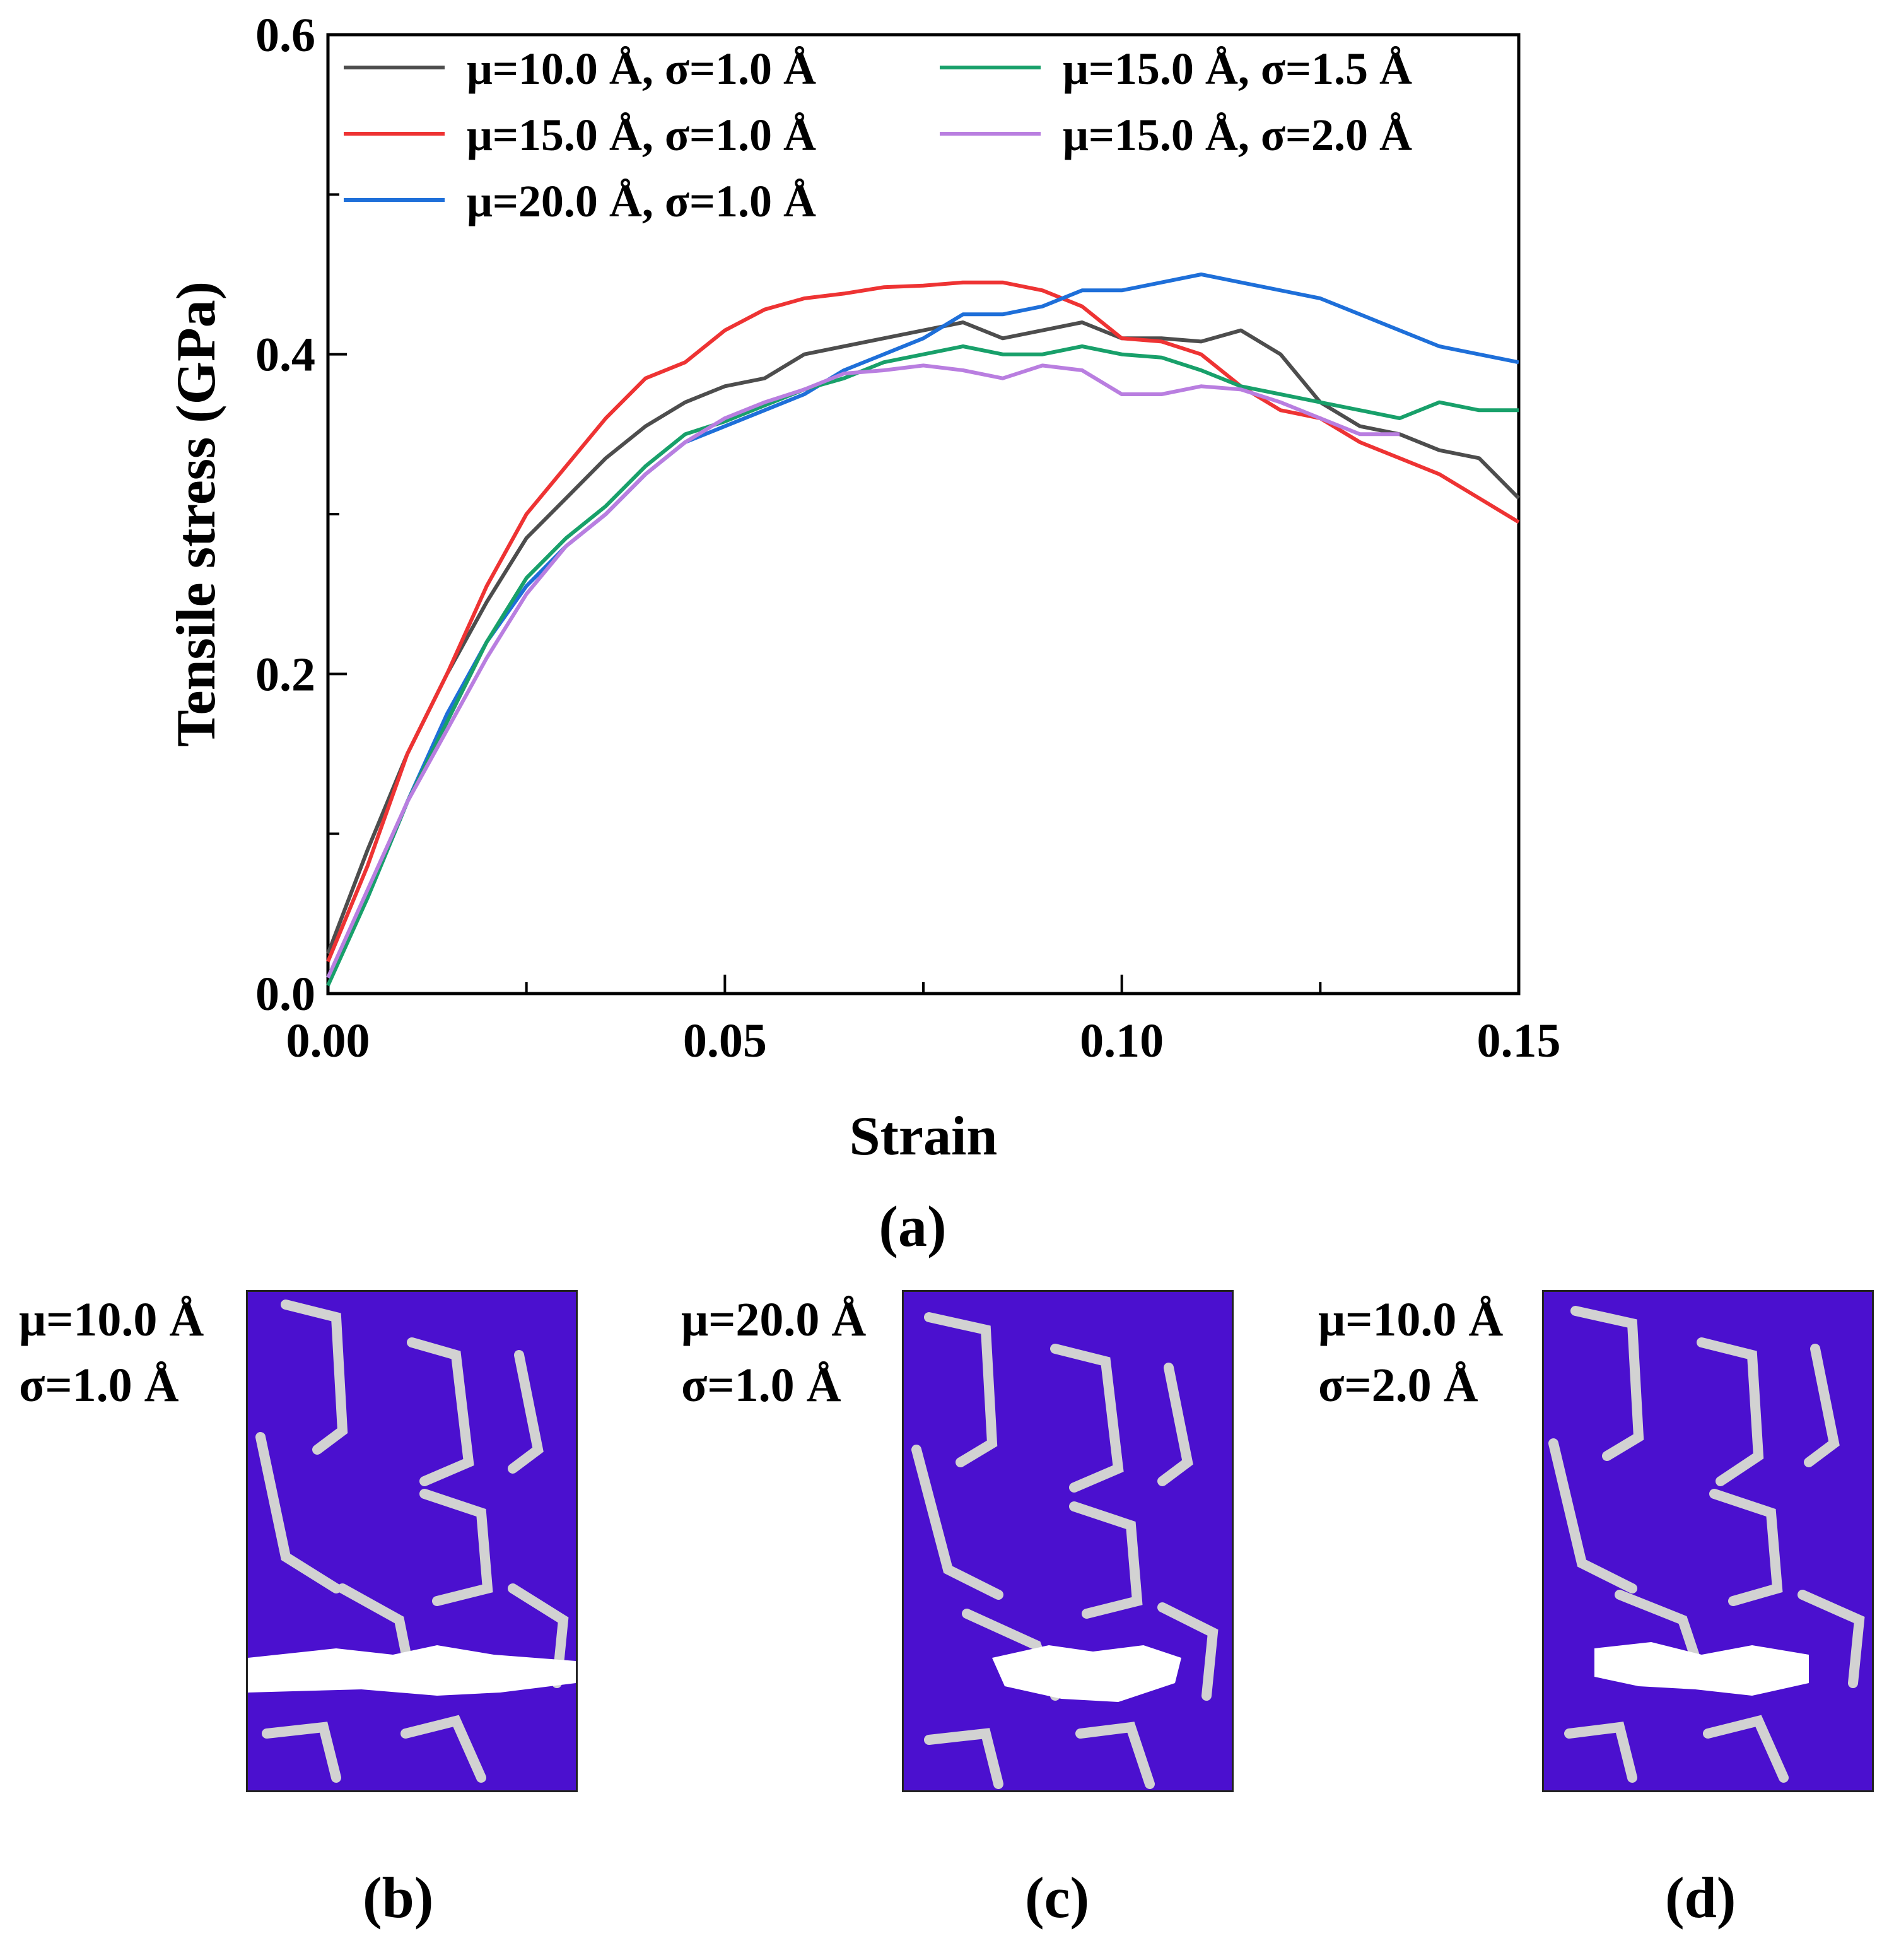 This screenshot has width=1894, height=1960. Describe the element at coordinates (285, 674) in the screenshot. I see `y-tick-label: 0.2` at that location.